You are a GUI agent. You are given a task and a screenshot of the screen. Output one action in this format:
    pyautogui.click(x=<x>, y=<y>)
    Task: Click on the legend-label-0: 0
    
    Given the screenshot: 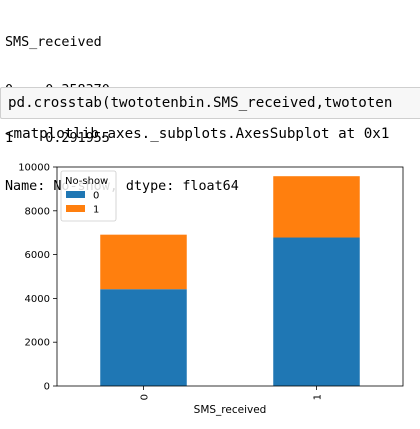 What is the action you would take?
    pyautogui.click(x=96, y=196)
    